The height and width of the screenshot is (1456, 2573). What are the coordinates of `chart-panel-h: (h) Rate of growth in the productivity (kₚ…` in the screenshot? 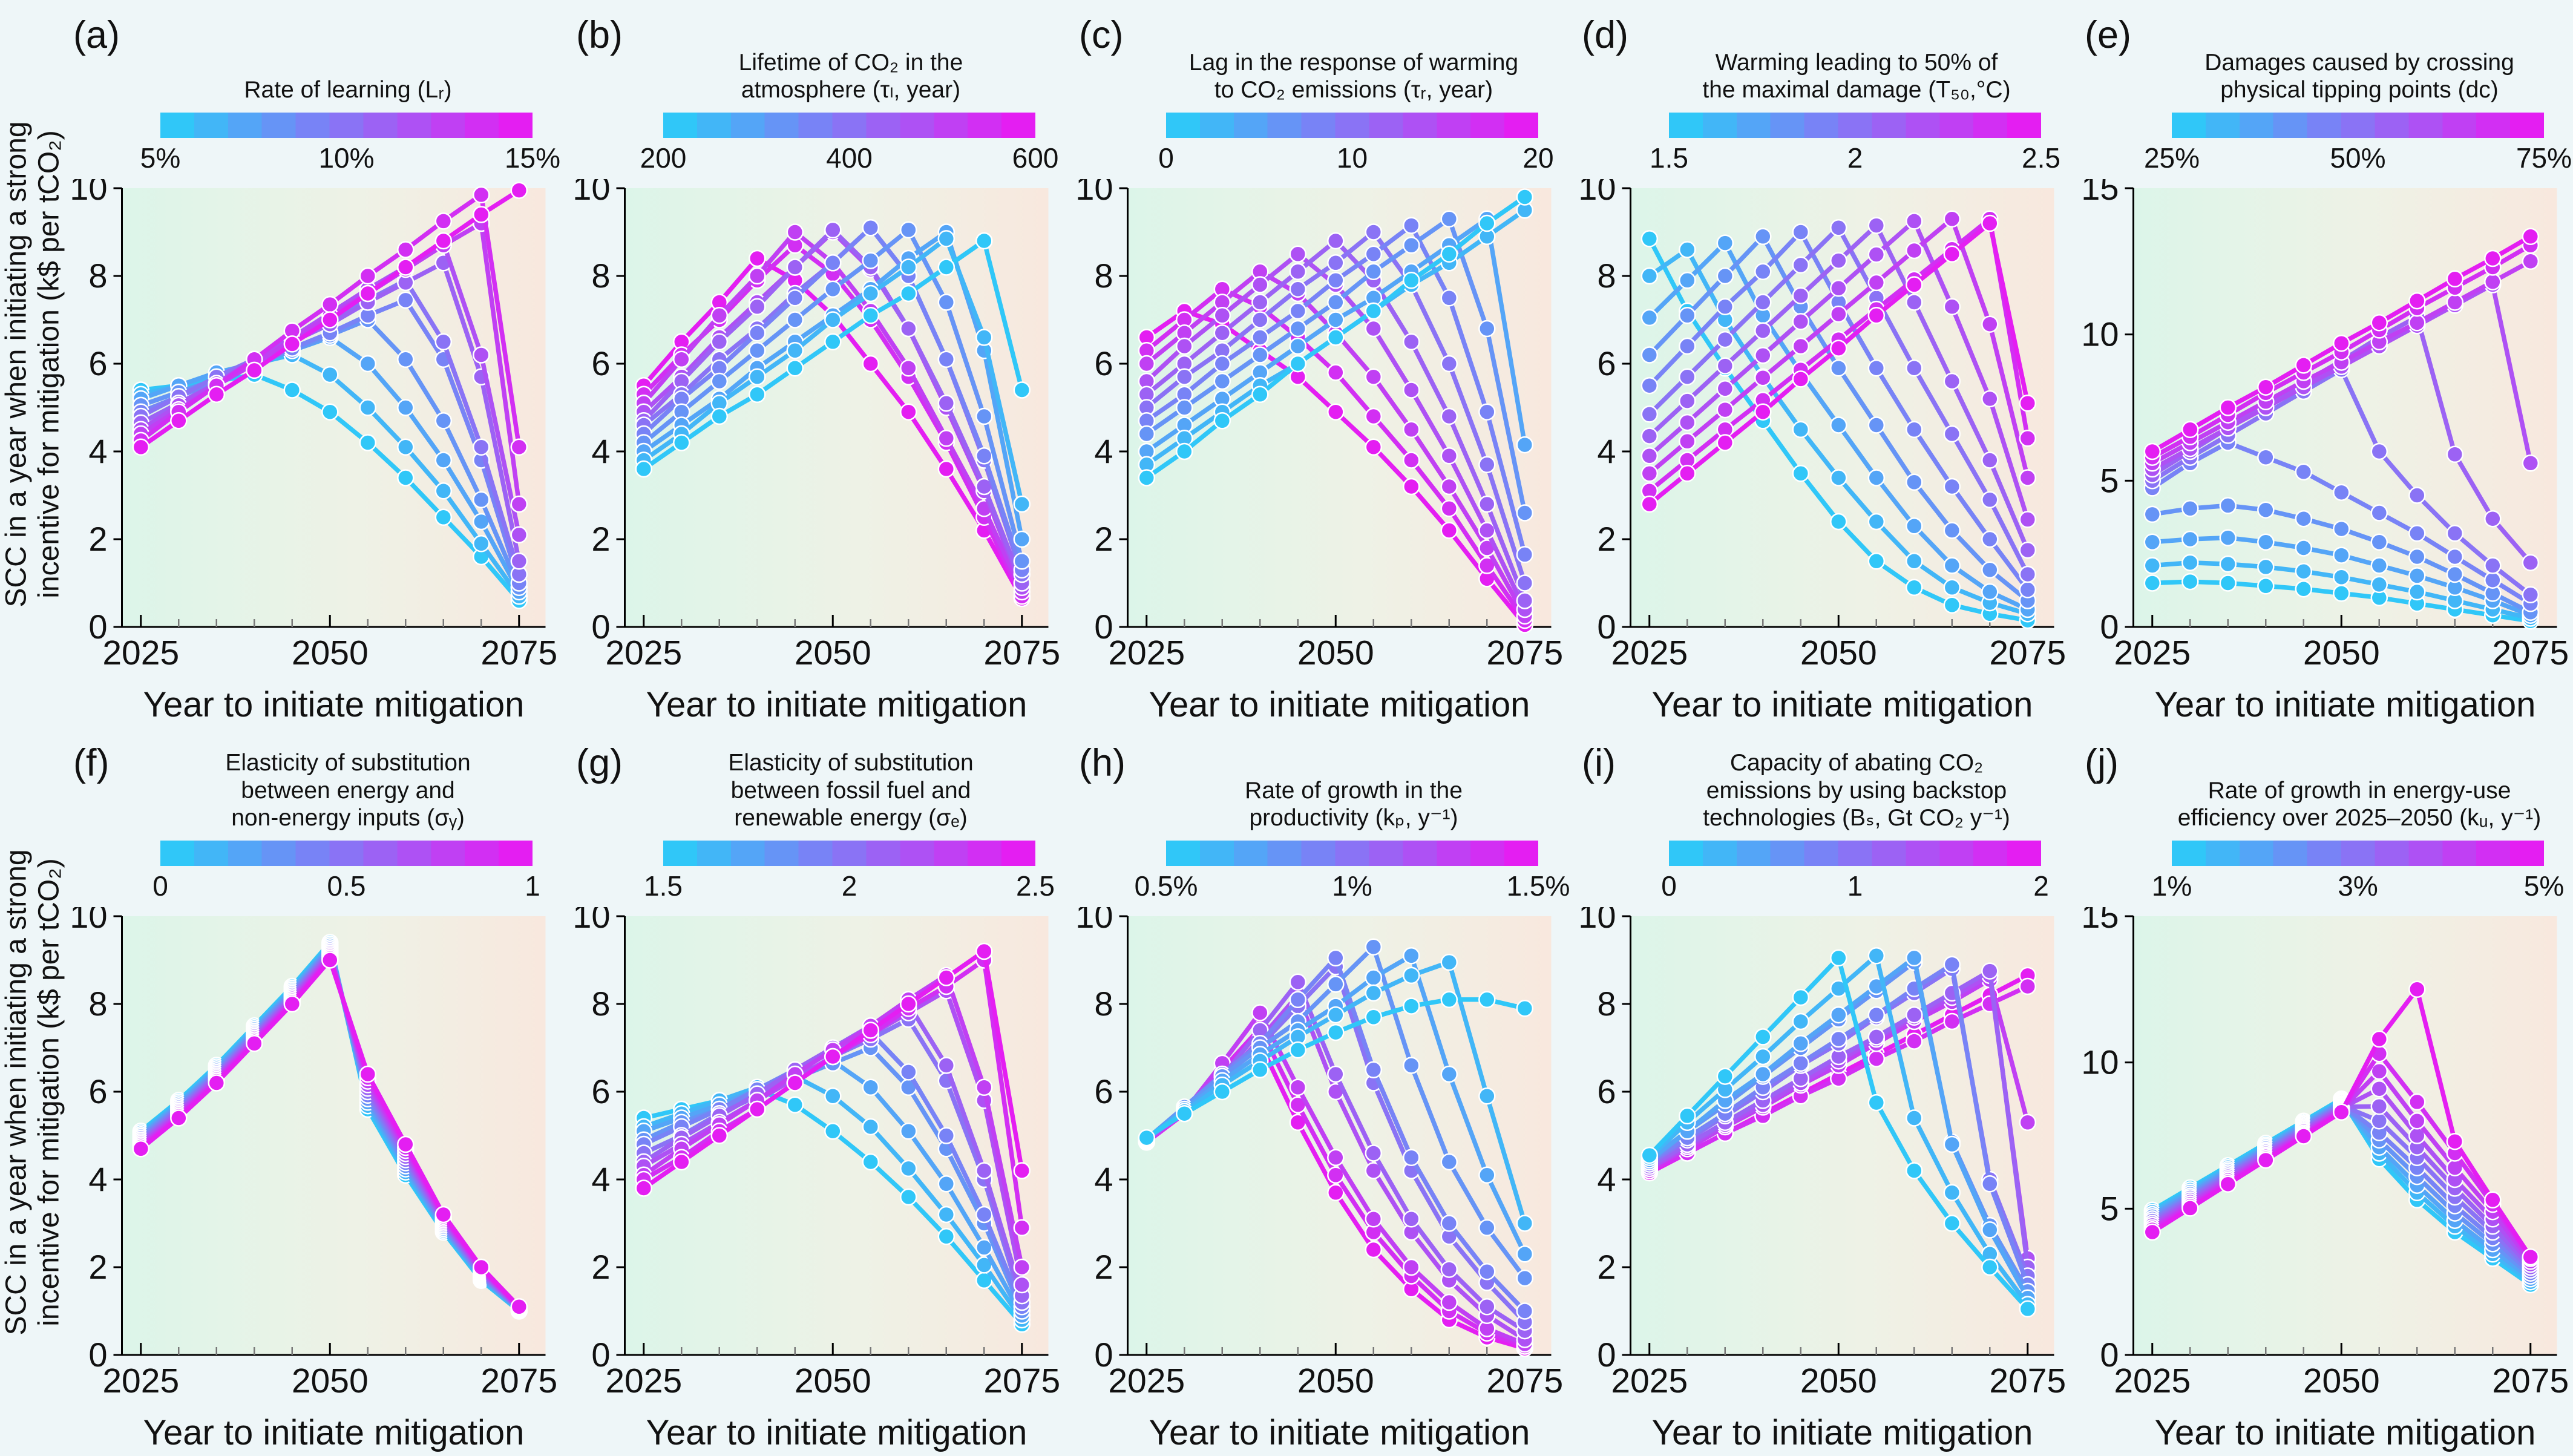 It's located at (1316, 1092).